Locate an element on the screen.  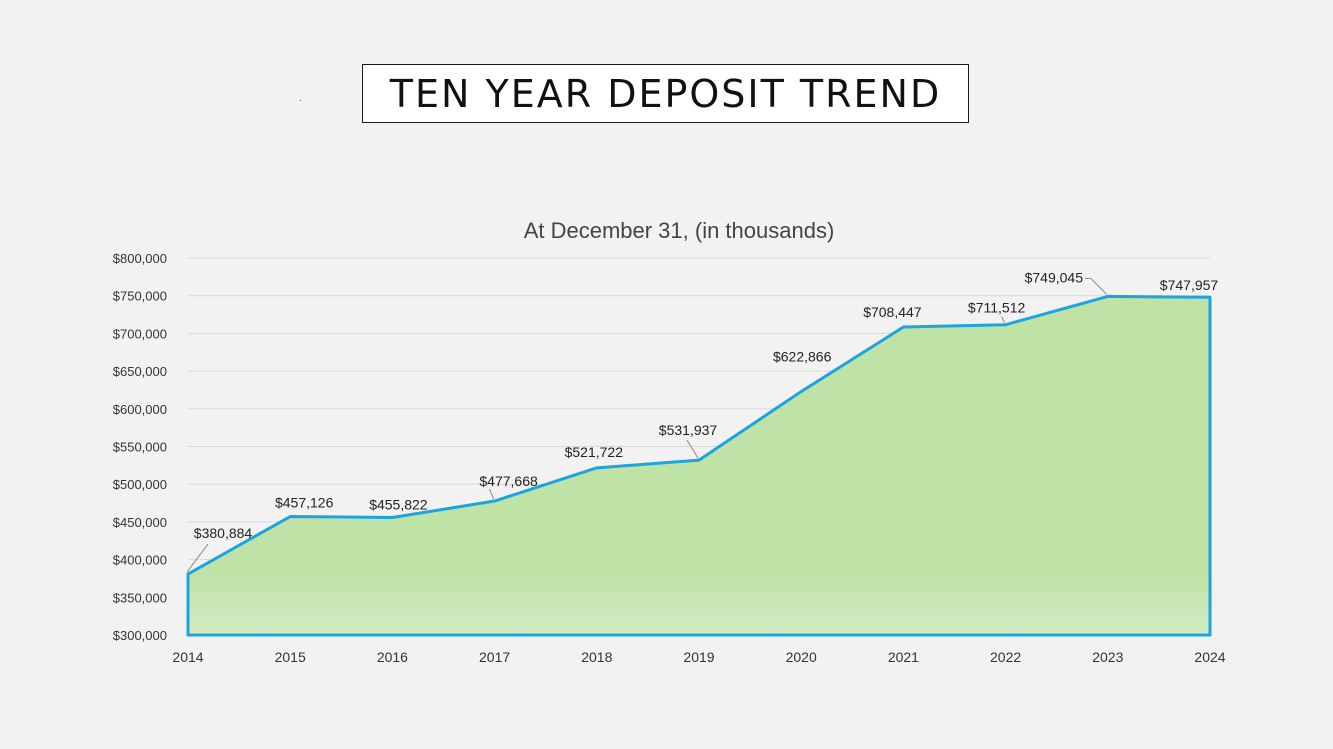
x-tick-label: 2024 is located at coordinates (1209, 657).